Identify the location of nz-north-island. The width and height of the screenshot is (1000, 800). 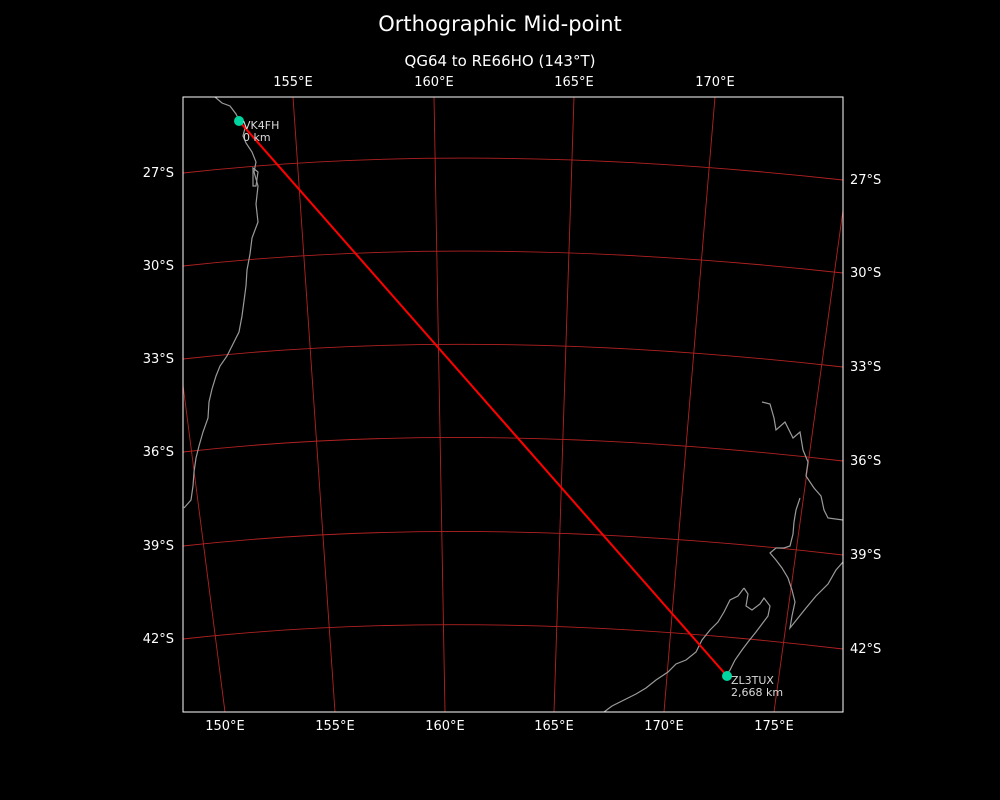
(802, 516).